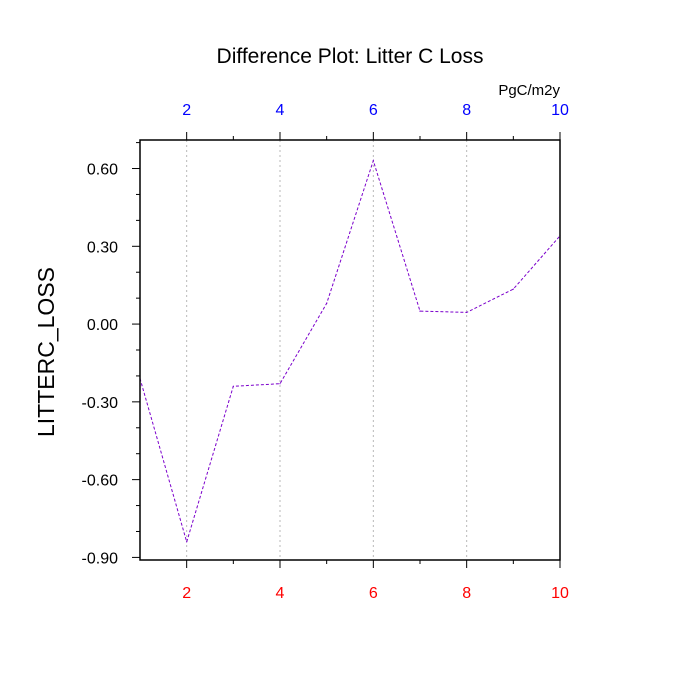 The height and width of the screenshot is (700, 700). Describe the element at coordinates (102, 325) in the screenshot. I see `y-tick-label: 0.00` at that location.